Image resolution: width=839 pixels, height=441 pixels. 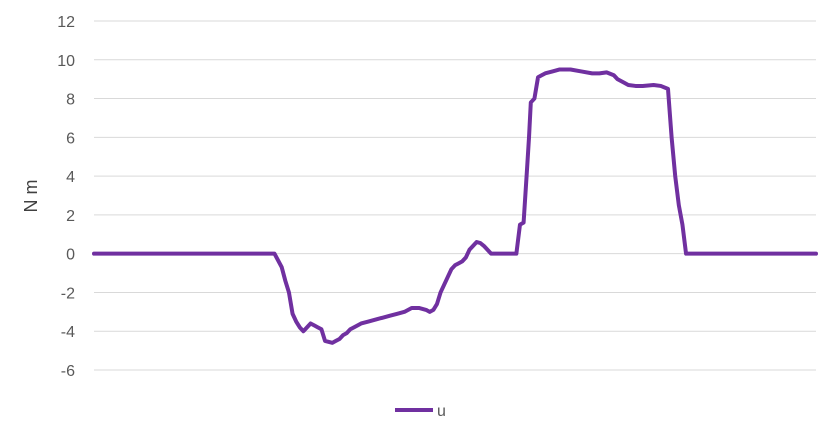 I want to click on legend: u, so click(x=420, y=411).